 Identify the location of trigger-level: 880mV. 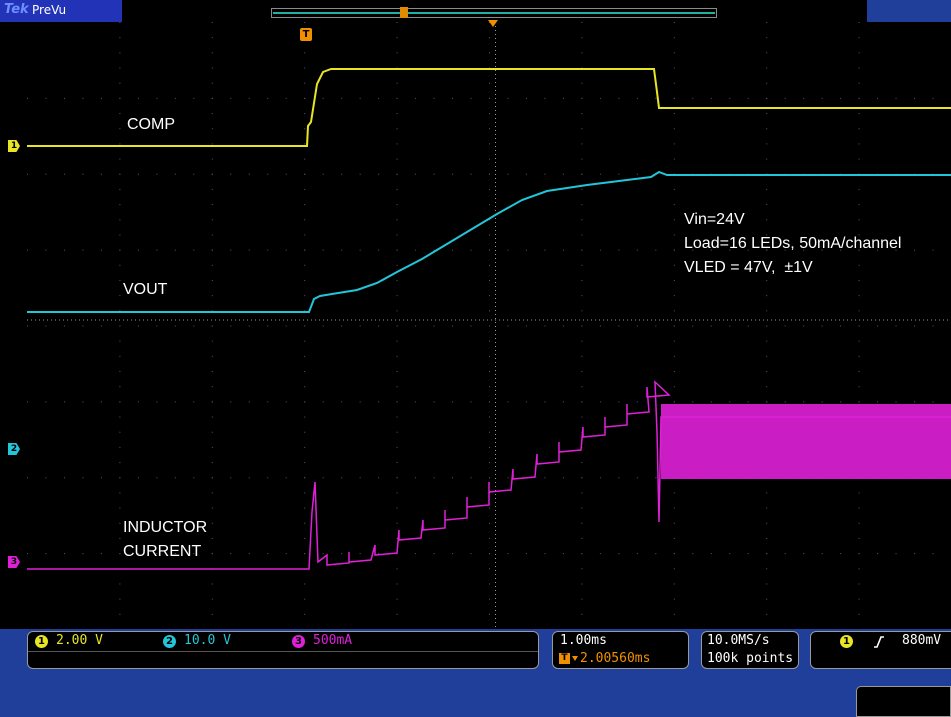
(922, 640).